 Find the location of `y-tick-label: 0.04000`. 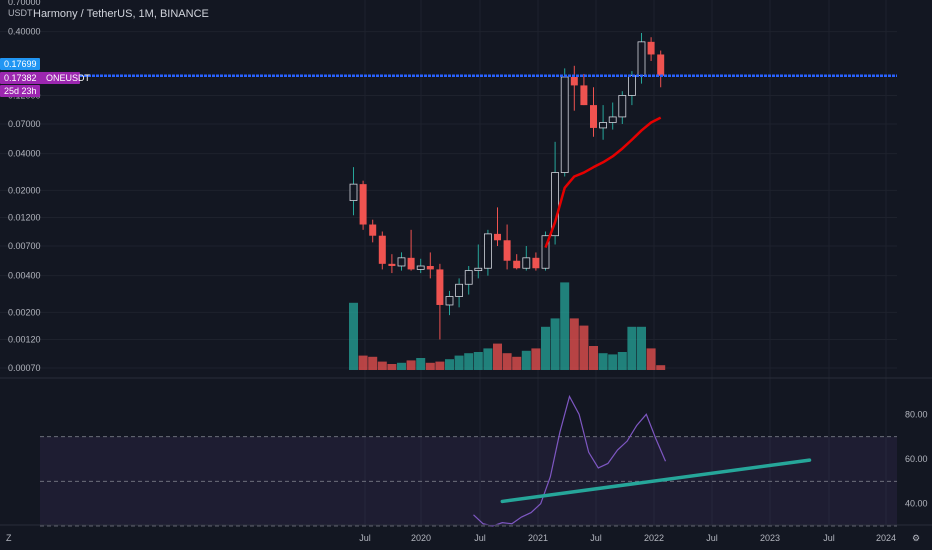

y-tick-label: 0.04000 is located at coordinates (24, 154).